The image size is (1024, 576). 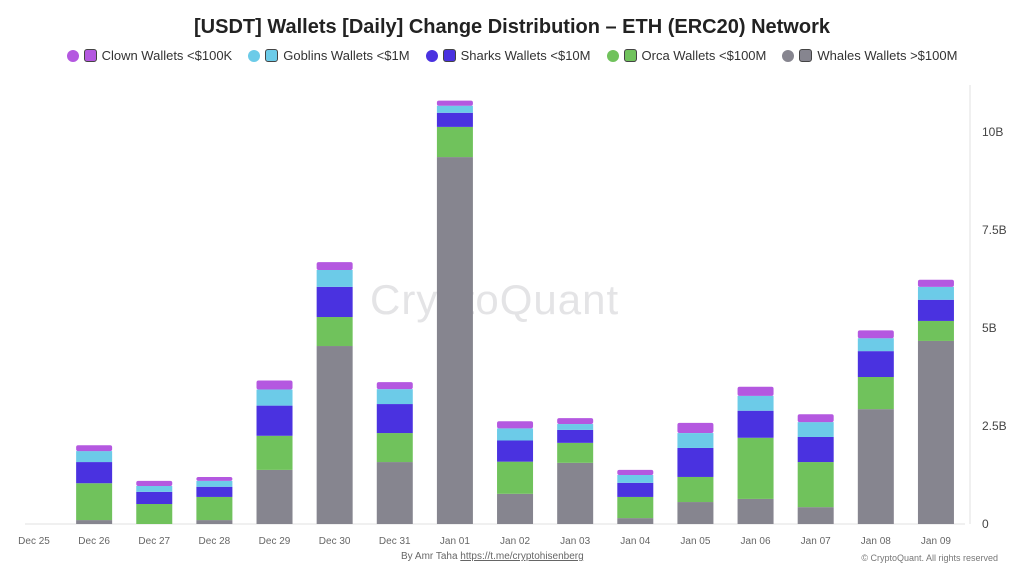 I want to click on x-tick-label: Dec 31, so click(x=395, y=541).